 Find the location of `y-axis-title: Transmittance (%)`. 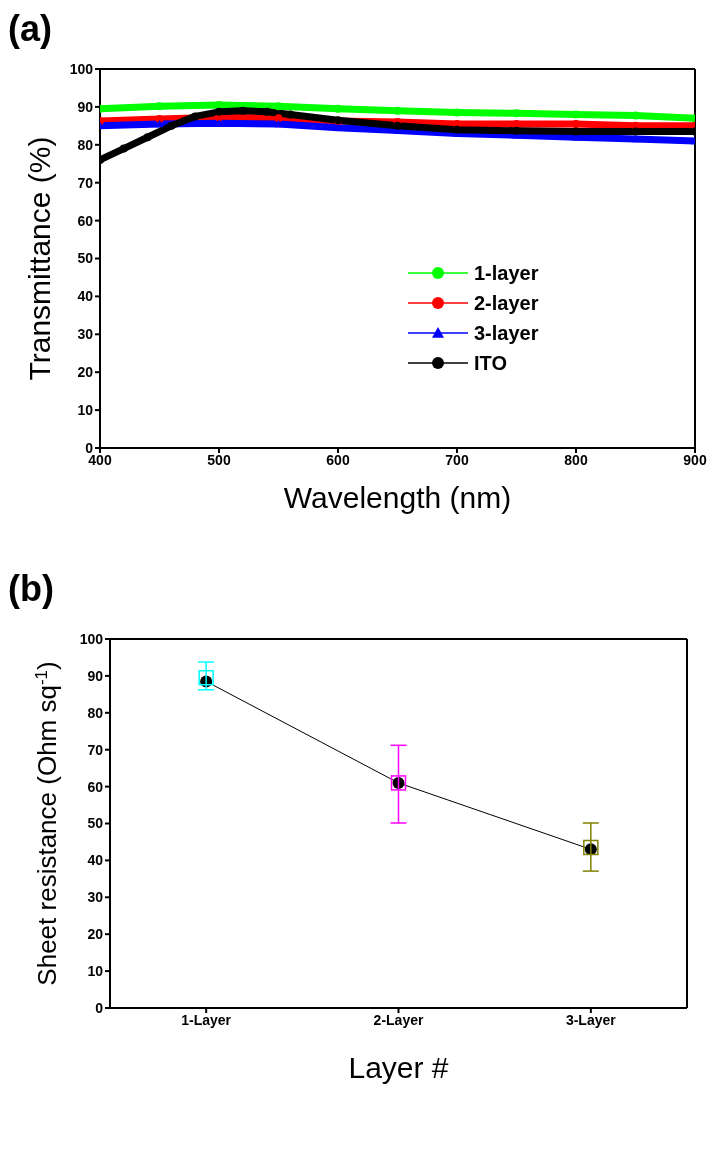

y-axis-title: Transmittance (%) is located at coordinates (39, 258).